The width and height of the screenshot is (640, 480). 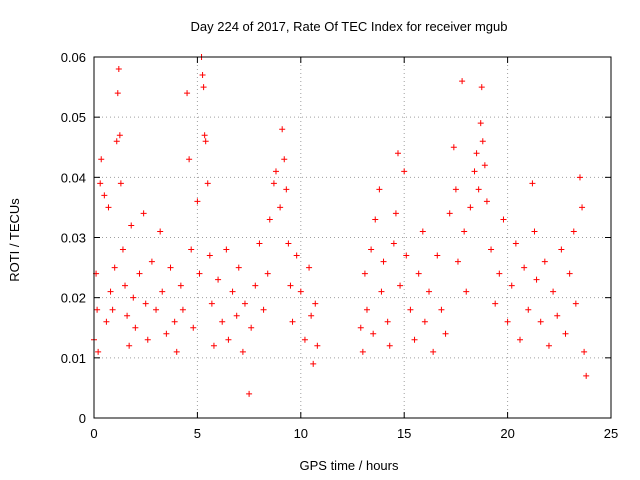 What do you see at coordinates (301, 433) in the screenshot?
I see `x-tick-label: 10` at bounding box center [301, 433].